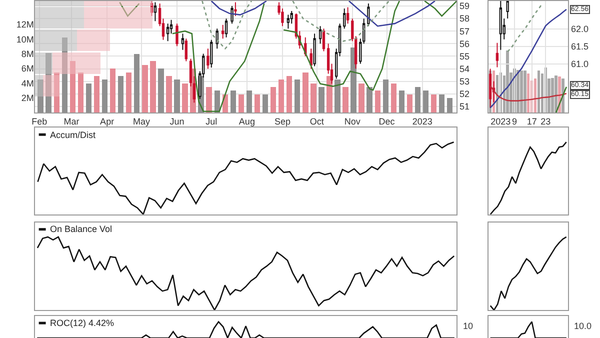 Image resolution: width=600 pixels, height=338 pixels. Describe the element at coordinates (465, 94) in the screenshot. I see `y-tick-label: 52` at that location.